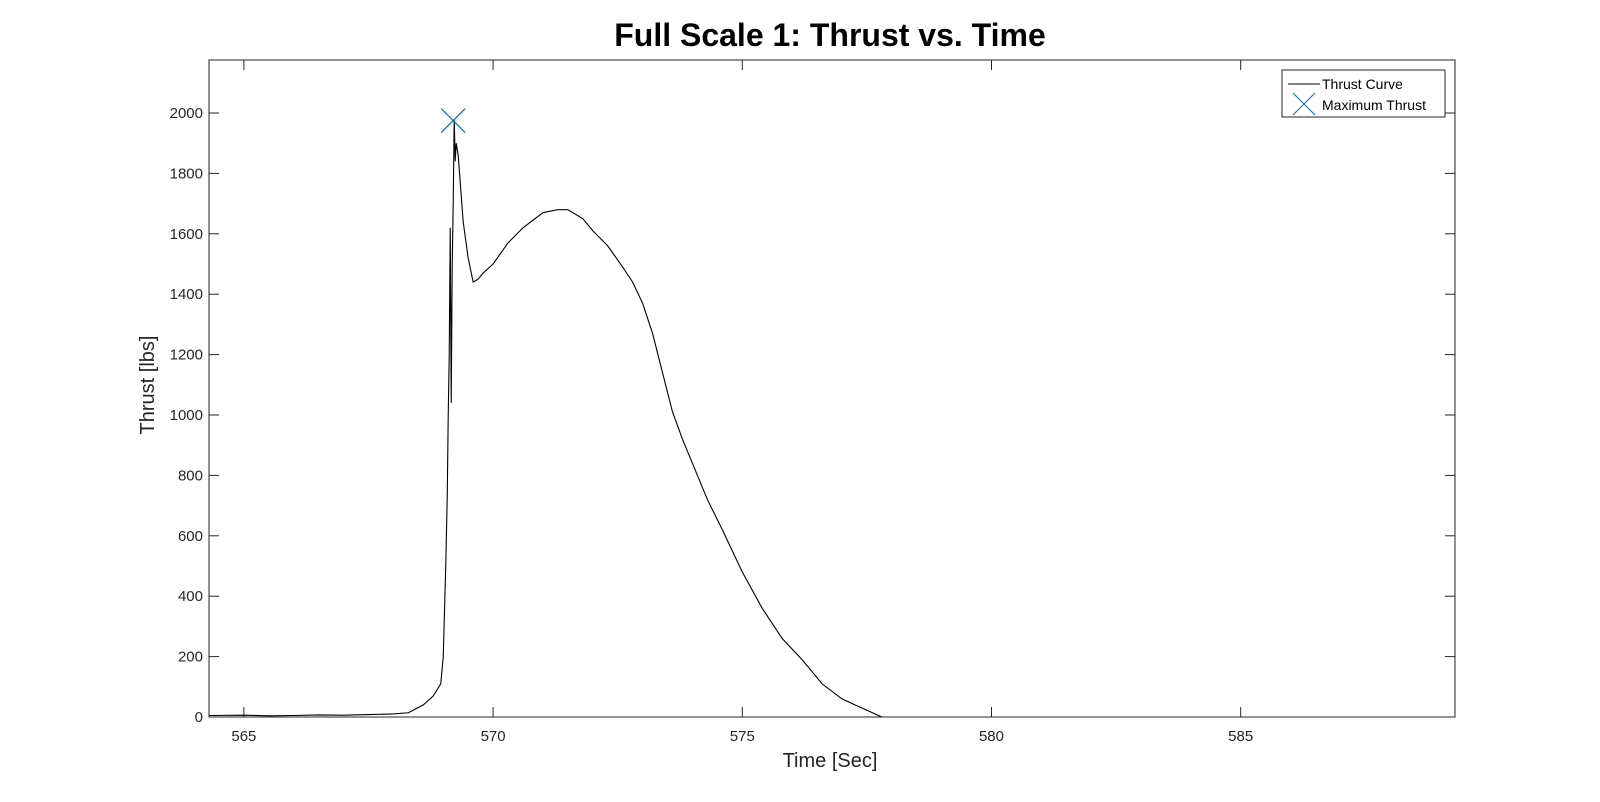  What do you see at coordinates (186, 234) in the screenshot?
I see `y-tick-label: 1600` at bounding box center [186, 234].